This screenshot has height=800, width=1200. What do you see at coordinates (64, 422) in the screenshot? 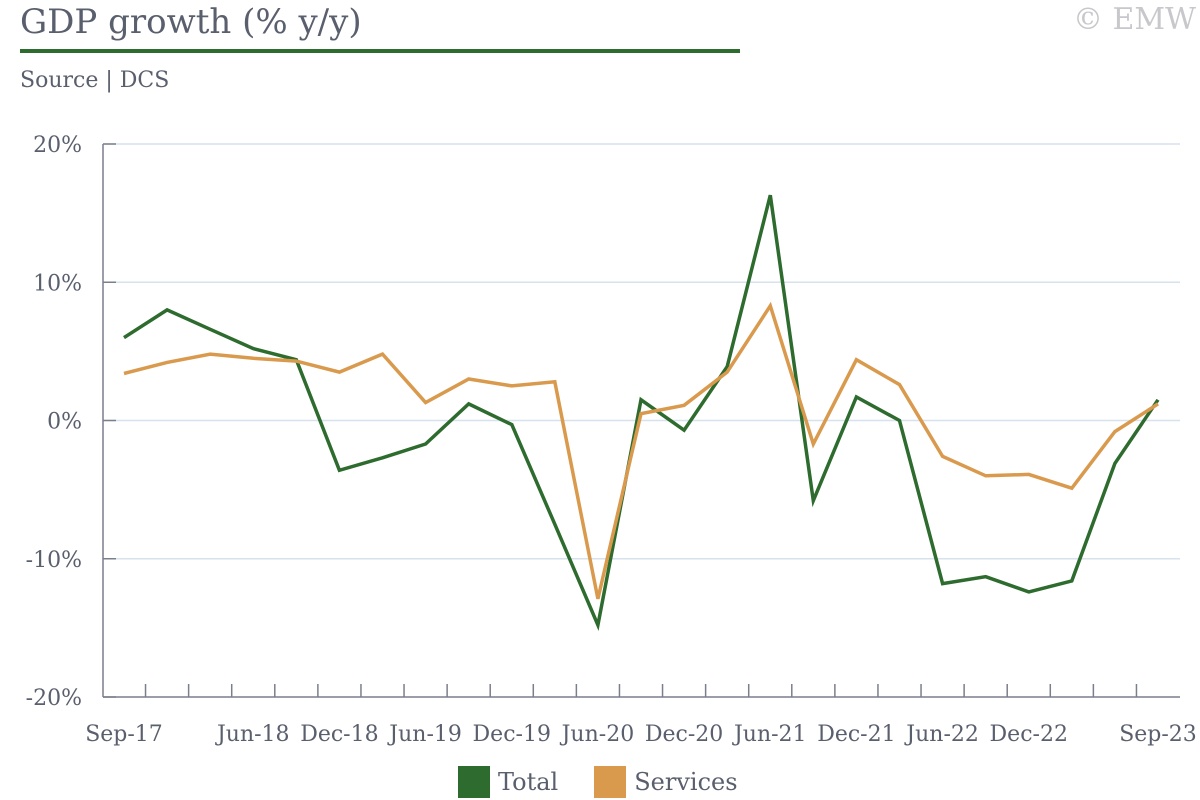
I see `y-tick-label: 0%` at bounding box center [64, 422].